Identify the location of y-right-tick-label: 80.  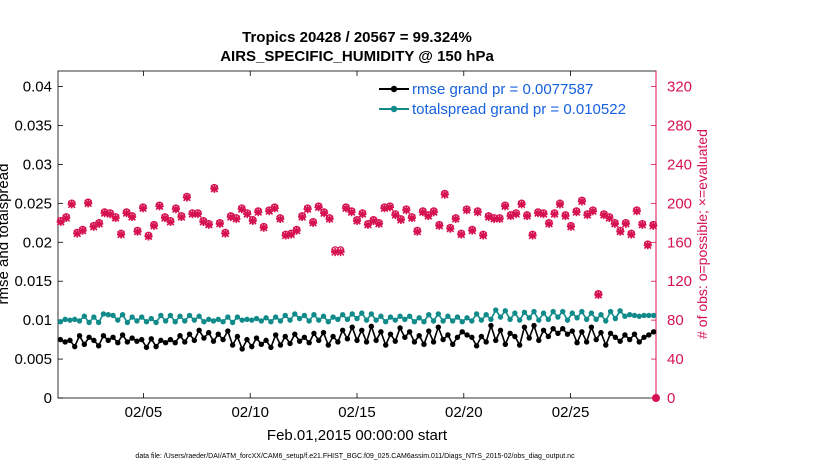
(675, 320).